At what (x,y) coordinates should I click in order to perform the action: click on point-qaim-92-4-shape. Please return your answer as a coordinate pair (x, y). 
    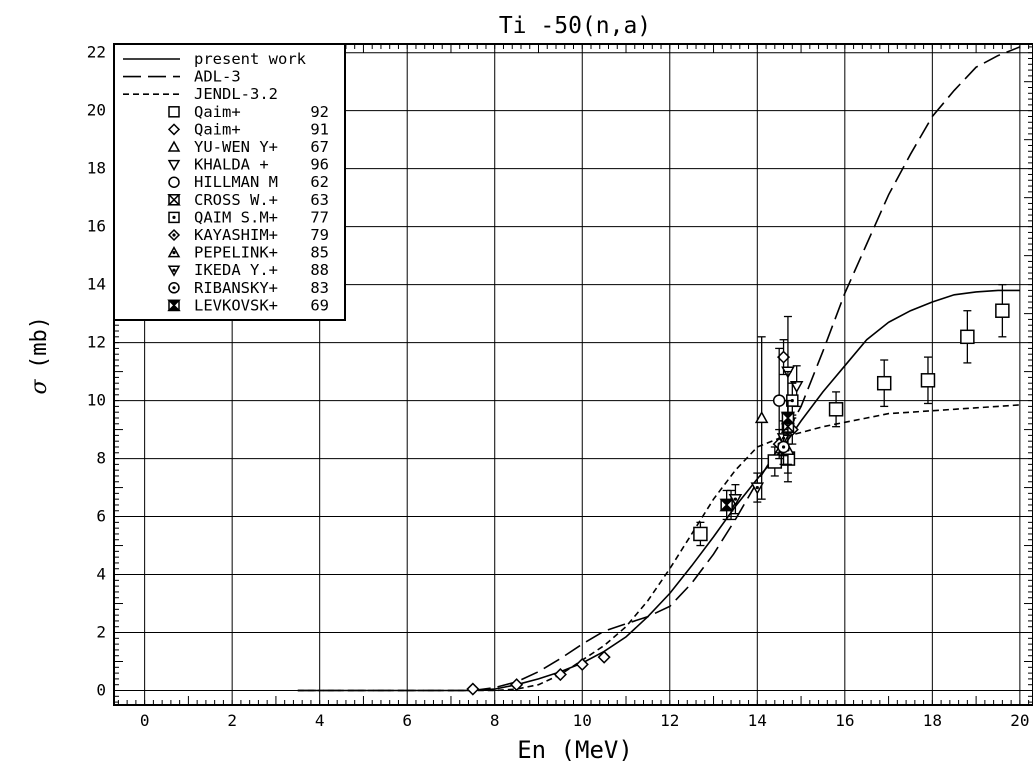
    Looking at the image, I should click on (884, 383).